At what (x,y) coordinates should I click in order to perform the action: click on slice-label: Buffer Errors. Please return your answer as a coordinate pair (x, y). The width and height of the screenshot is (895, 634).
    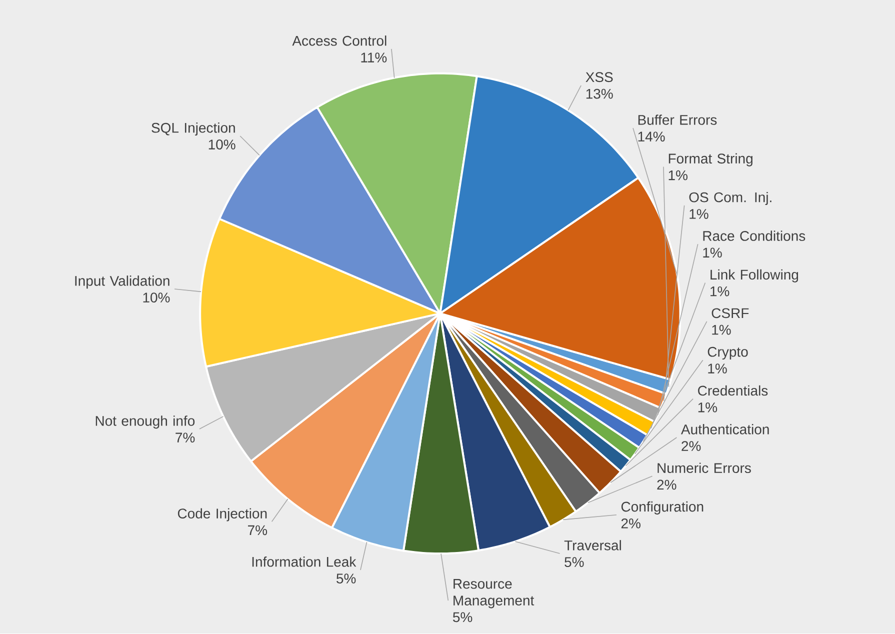
    Looking at the image, I should click on (677, 120).